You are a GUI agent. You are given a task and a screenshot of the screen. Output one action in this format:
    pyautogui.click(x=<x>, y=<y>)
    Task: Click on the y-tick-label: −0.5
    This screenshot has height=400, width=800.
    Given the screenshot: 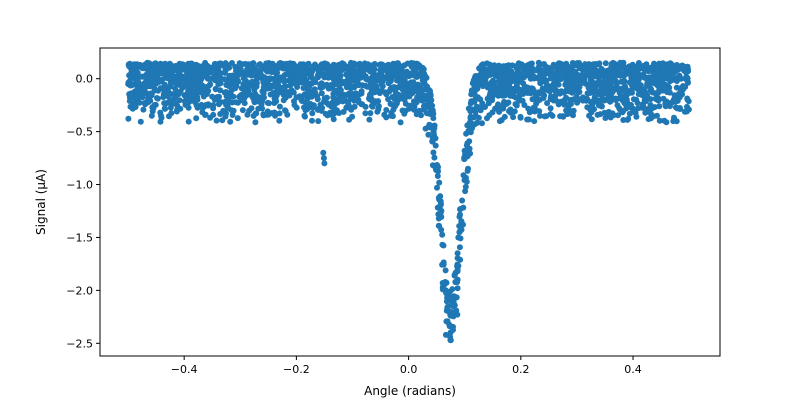 What is the action you would take?
    pyautogui.click(x=79, y=132)
    